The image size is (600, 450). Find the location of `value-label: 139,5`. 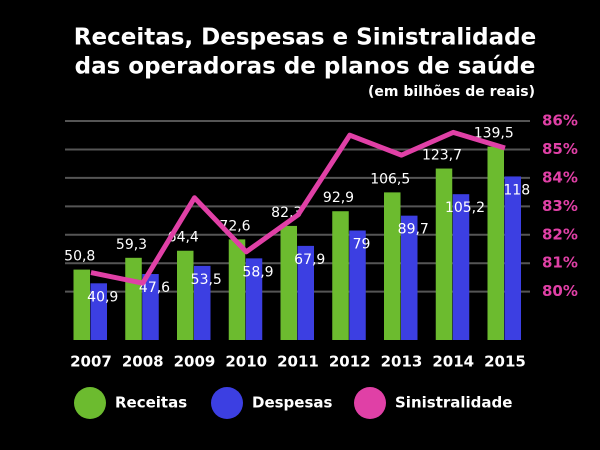

value-label: 139,5 is located at coordinates (494, 134).